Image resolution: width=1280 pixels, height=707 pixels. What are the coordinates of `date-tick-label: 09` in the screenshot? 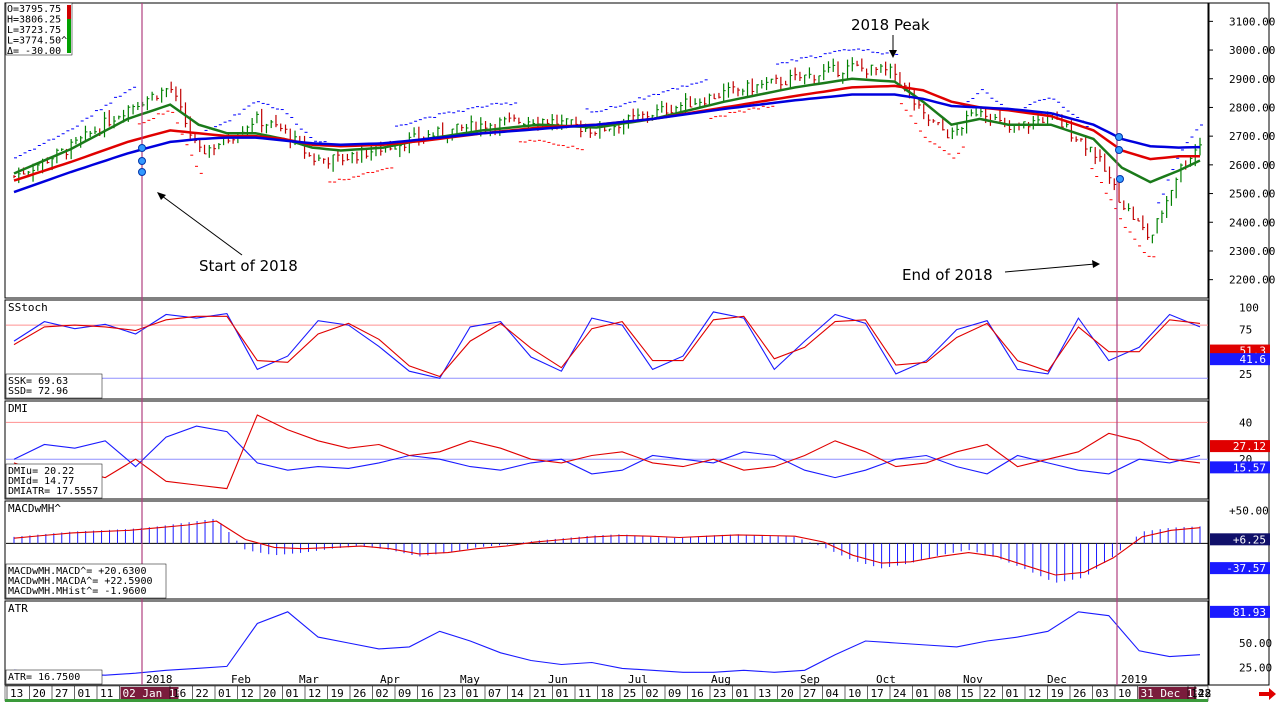 It's located at (404, 693).